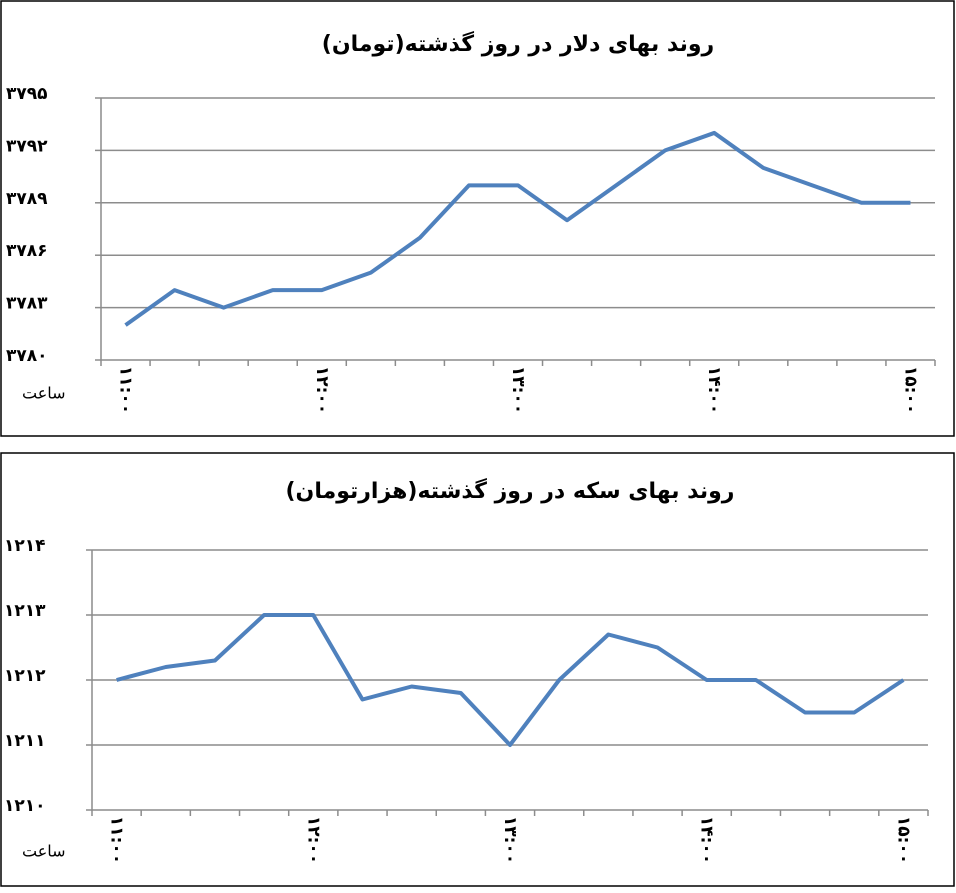 The width and height of the screenshot is (956, 893). Describe the element at coordinates (510, 680) in the screenshot. I see `data-line` at that location.